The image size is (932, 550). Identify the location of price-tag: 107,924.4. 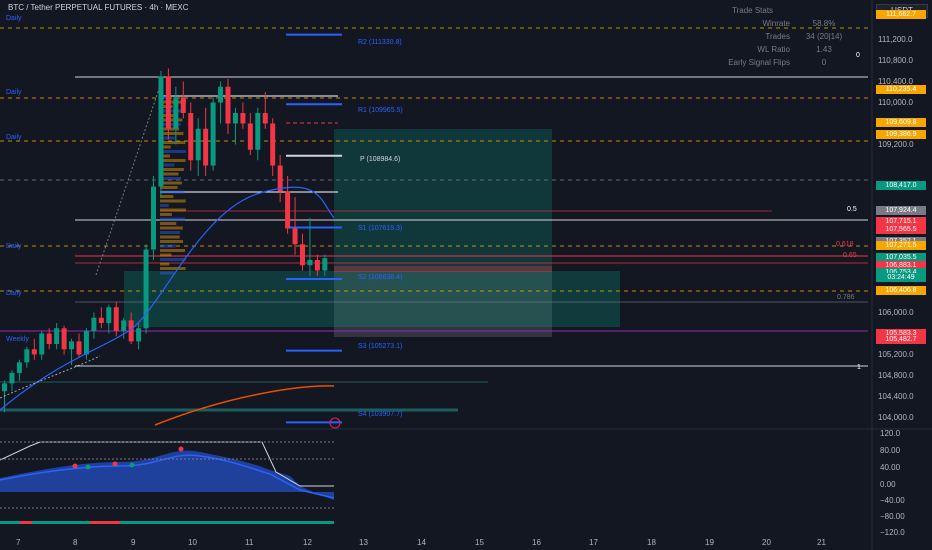
(901, 211).